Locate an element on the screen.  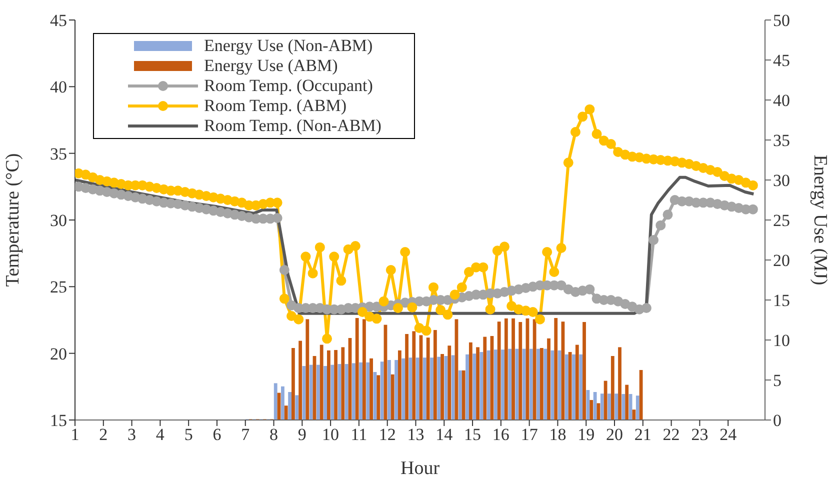
y-tick-label: 25 is located at coordinates (58, 287).